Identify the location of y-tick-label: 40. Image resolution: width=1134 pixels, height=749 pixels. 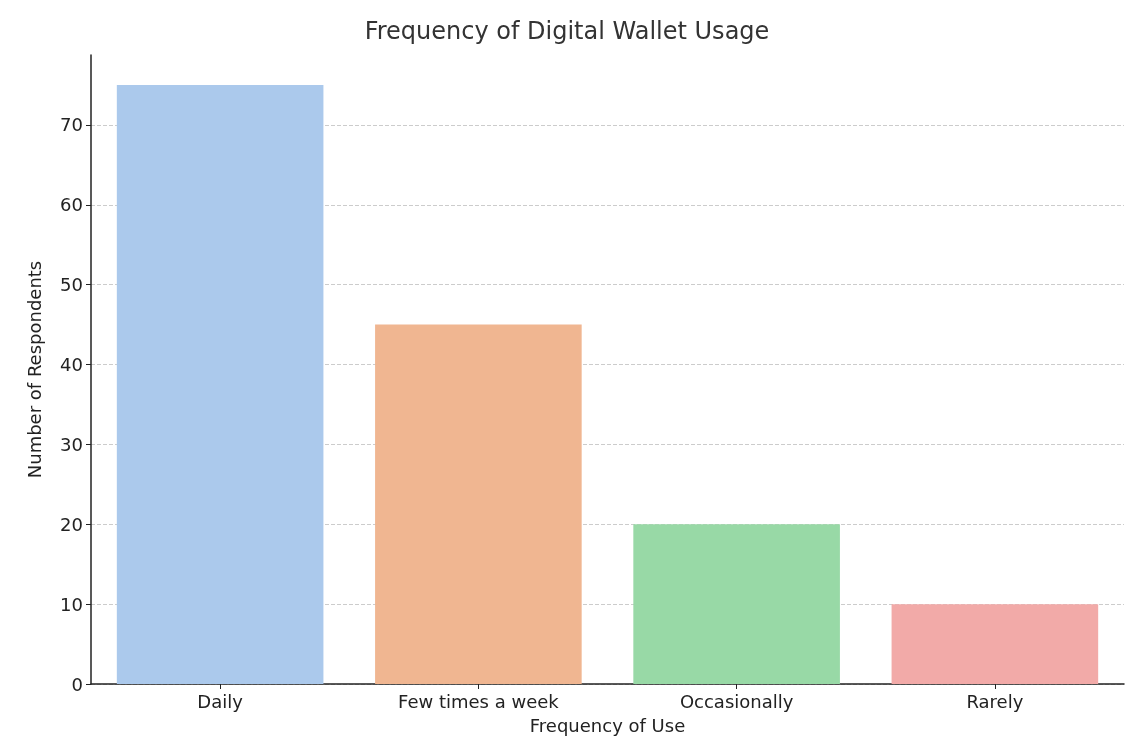
(71, 365).